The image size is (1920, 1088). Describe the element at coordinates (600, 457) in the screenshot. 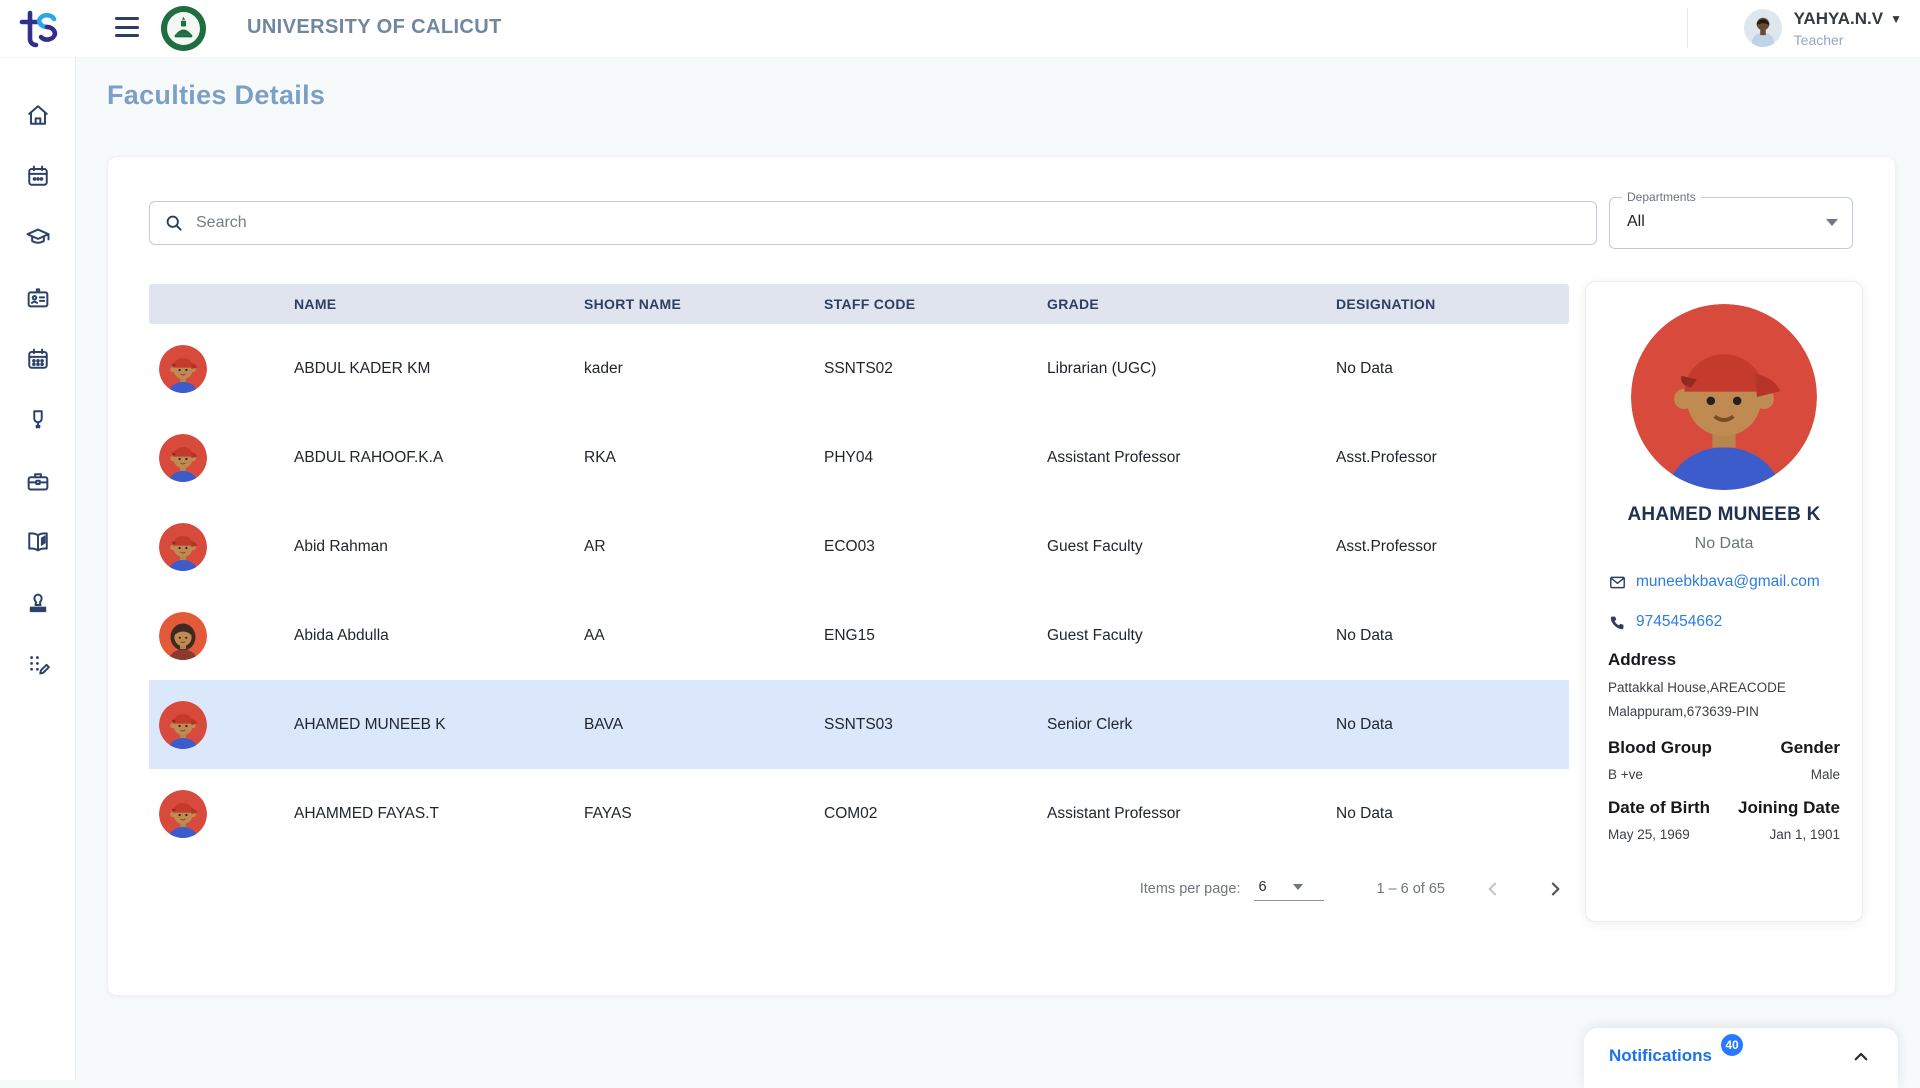

I see `cell-short-name: RKA` at that location.